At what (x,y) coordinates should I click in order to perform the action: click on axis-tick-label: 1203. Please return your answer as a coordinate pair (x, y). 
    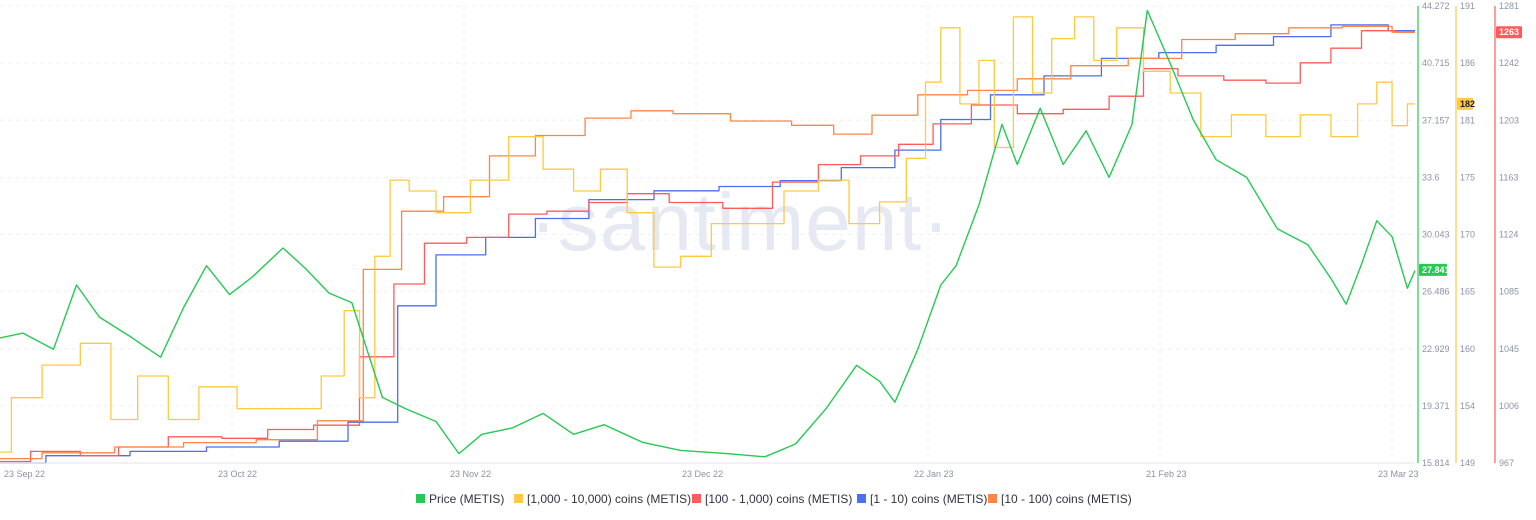
    Looking at the image, I should click on (1509, 120).